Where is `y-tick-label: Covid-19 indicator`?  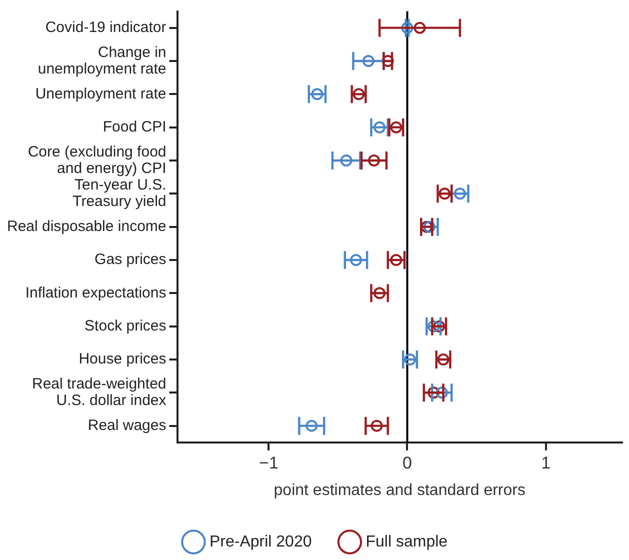
y-tick-label: Covid-19 indicator is located at coordinates (105, 27).